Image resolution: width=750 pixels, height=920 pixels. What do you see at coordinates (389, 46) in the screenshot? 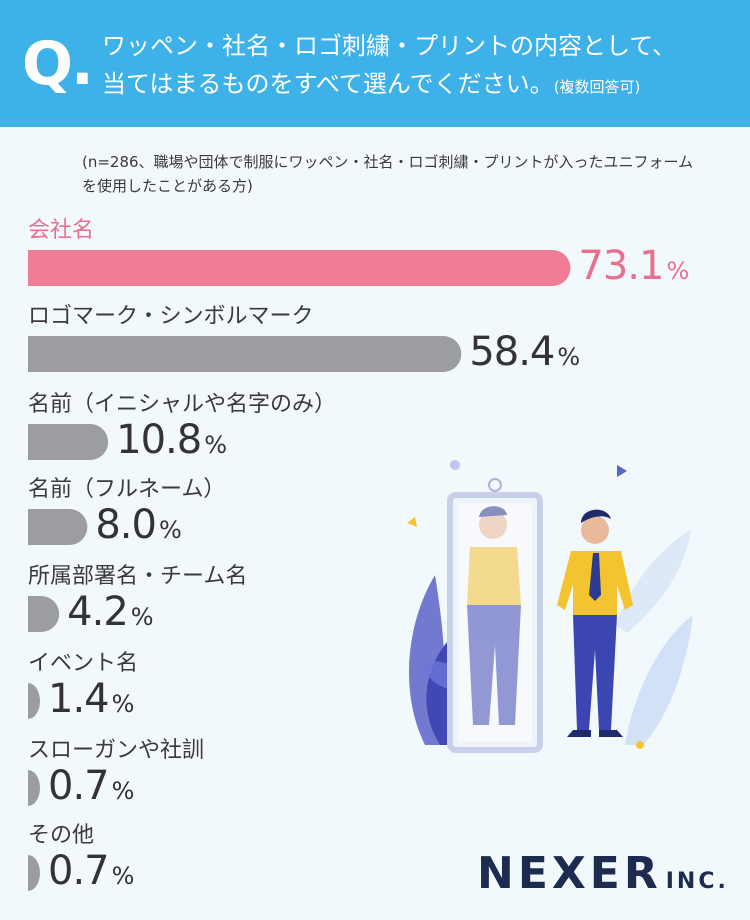
I see `question-text-line1: ワッペン・社名・ロゴ刺繍・プリントの内容として、` at bounding box center [389, 46].